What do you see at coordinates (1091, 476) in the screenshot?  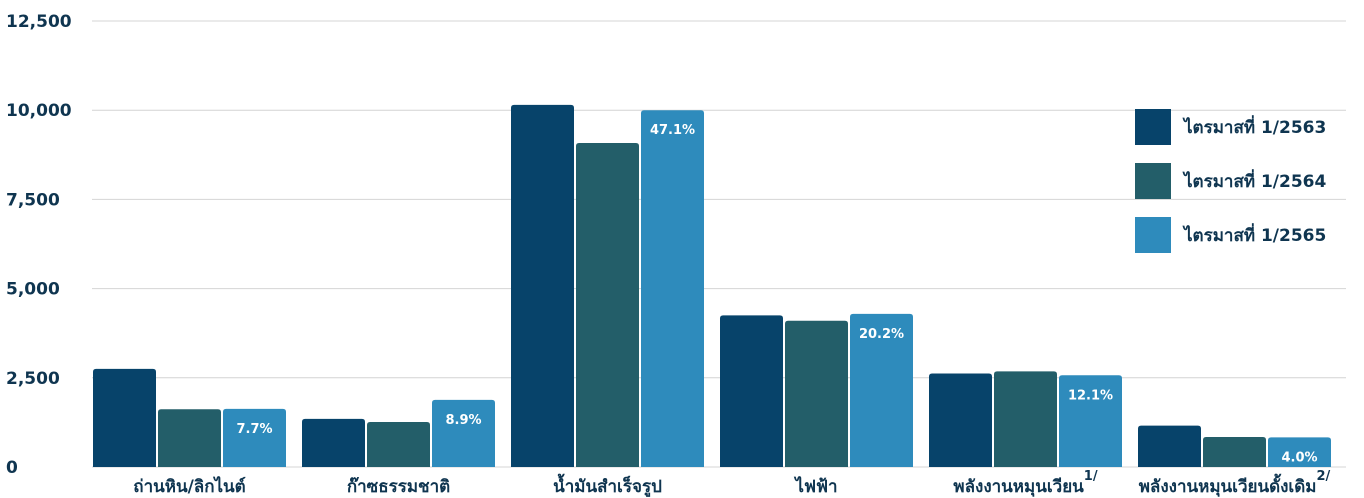 I see `category-footnote-marker: 1/` at bounding box center [1091, 476].